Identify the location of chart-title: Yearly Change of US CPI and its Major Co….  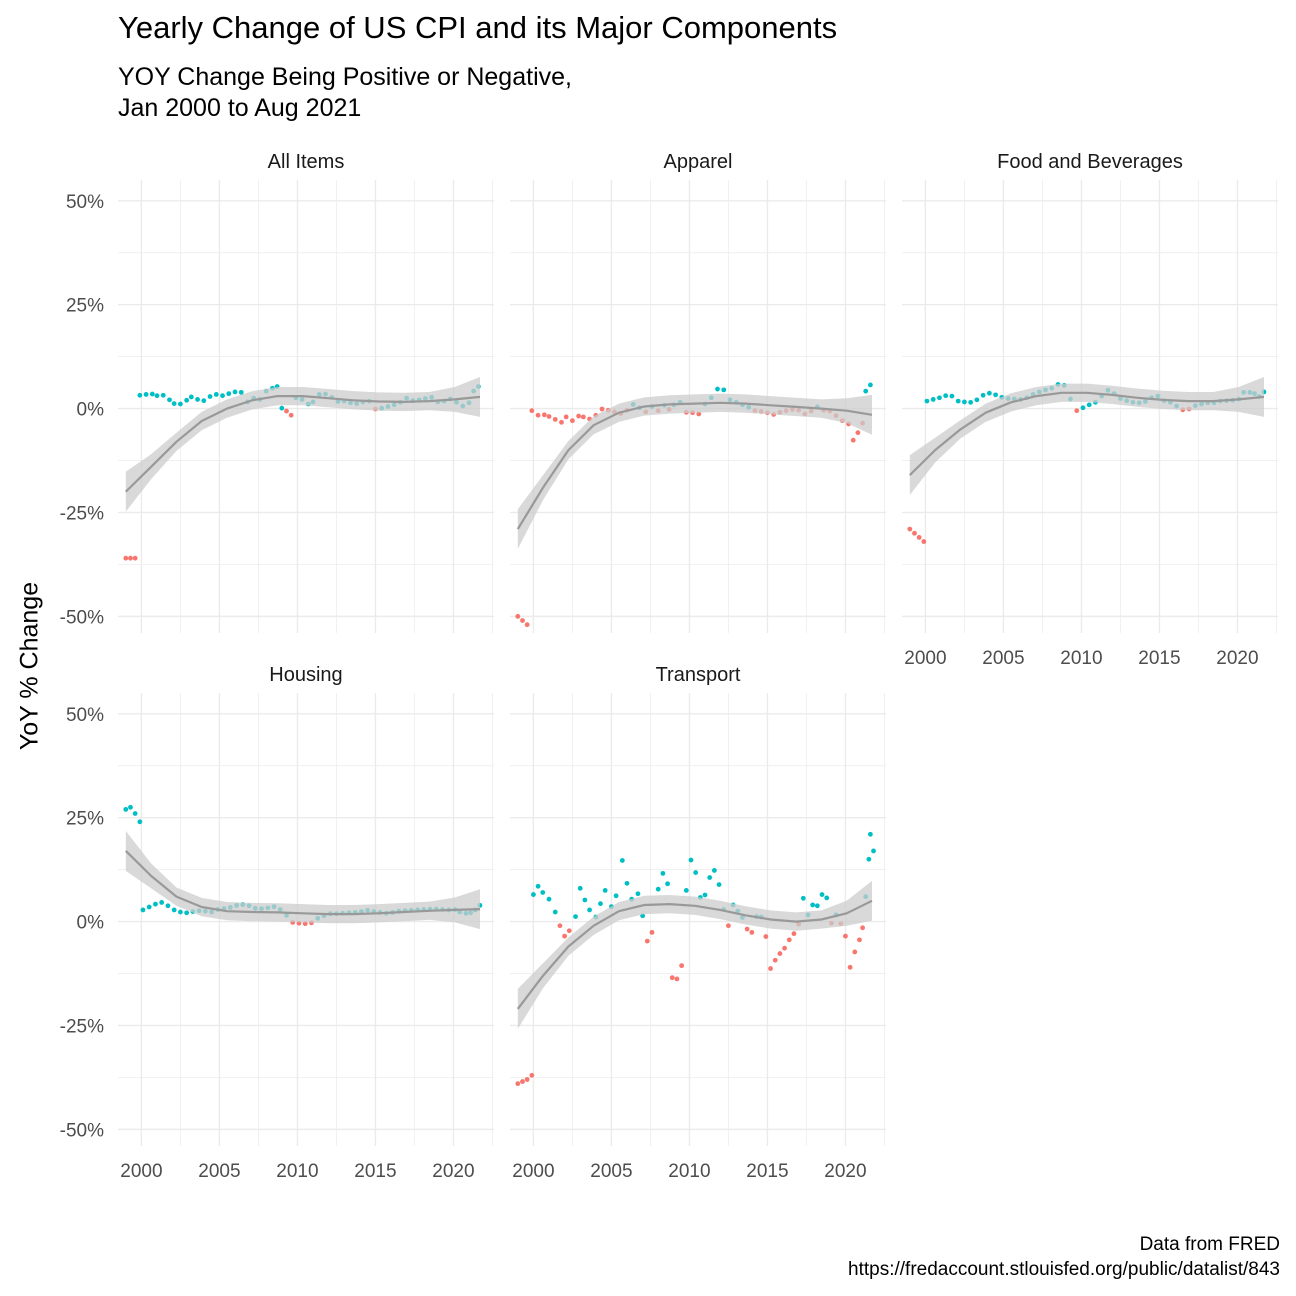
(478, 27).